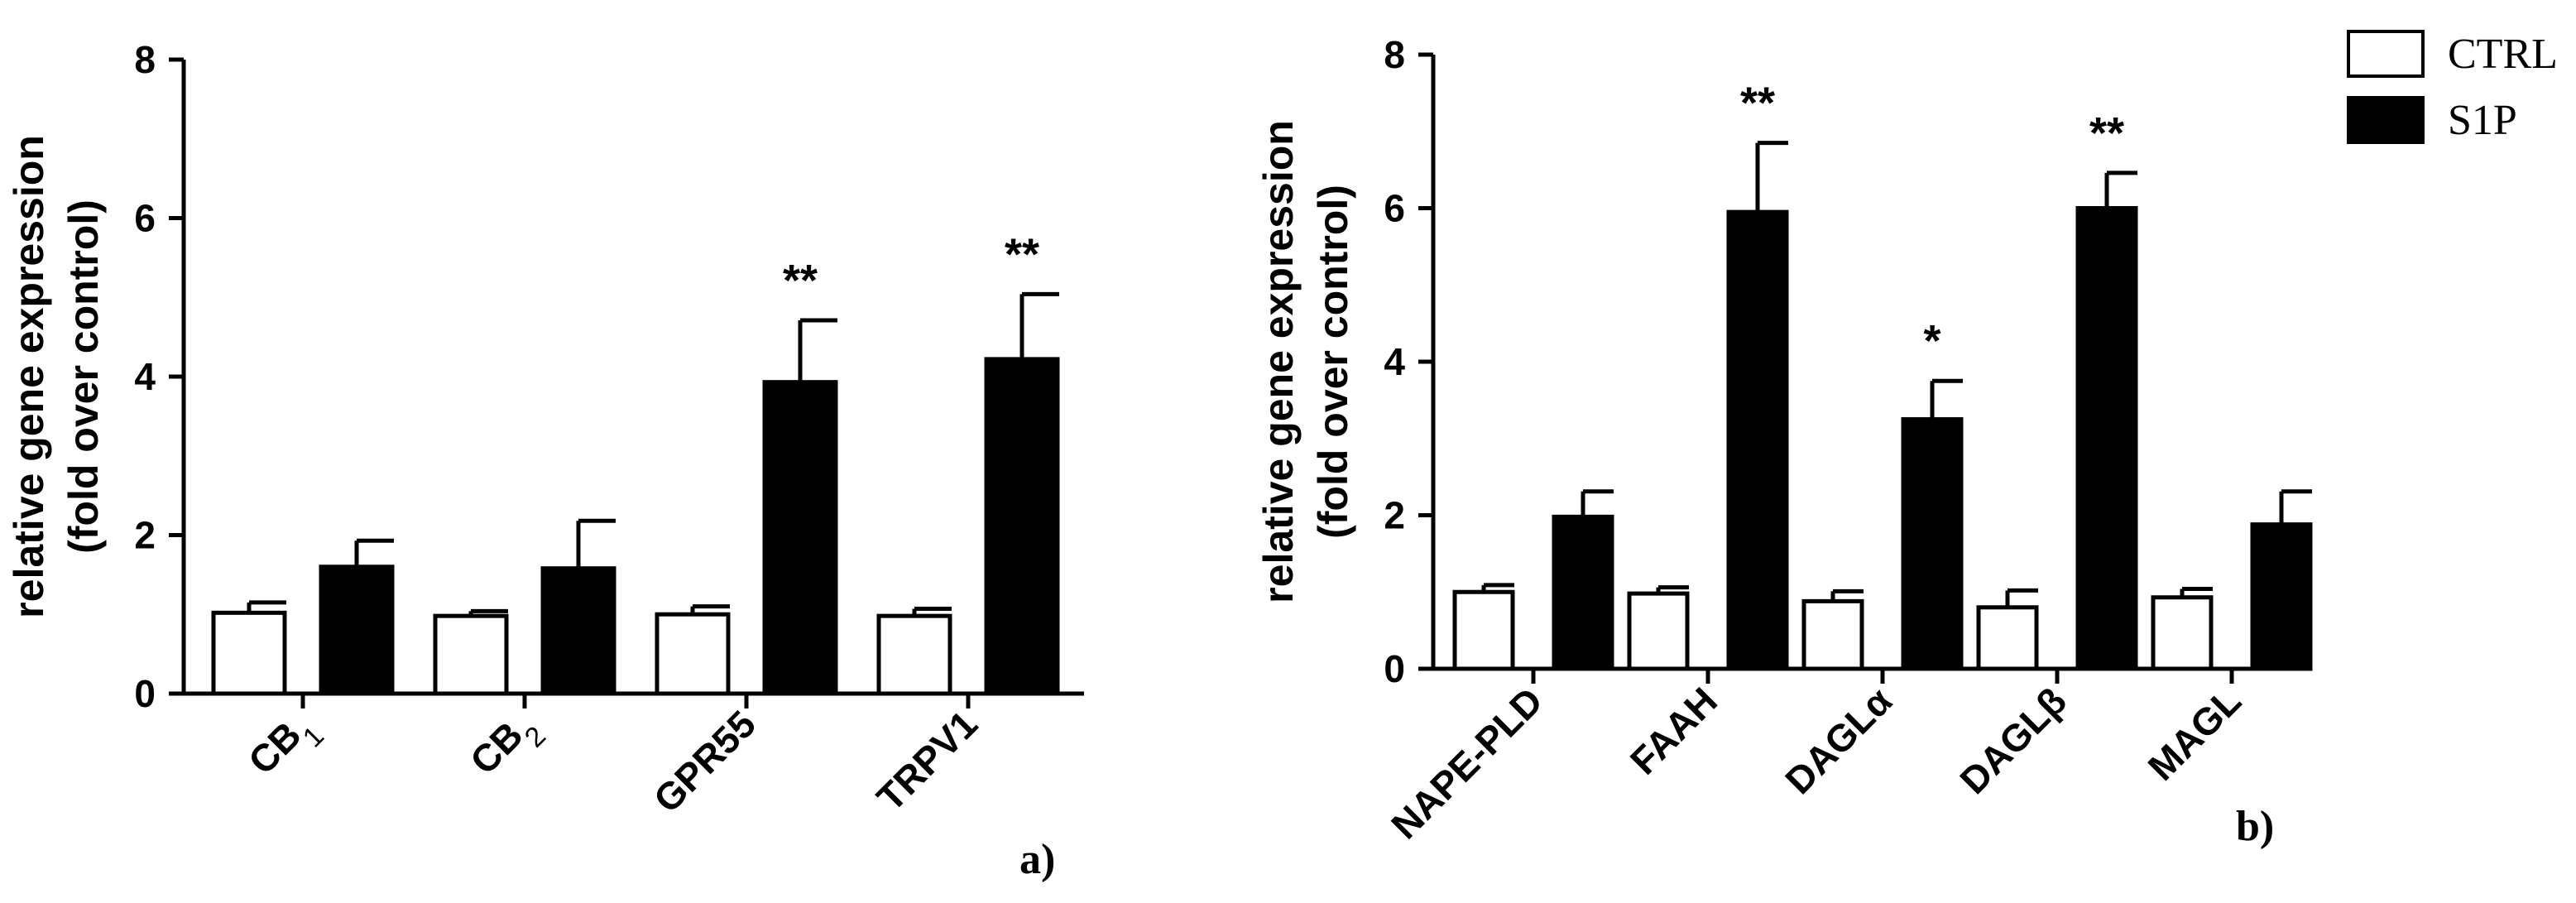 The image size is (2576, 903). I want to click on significance-marker: *, so click(1932, 341).